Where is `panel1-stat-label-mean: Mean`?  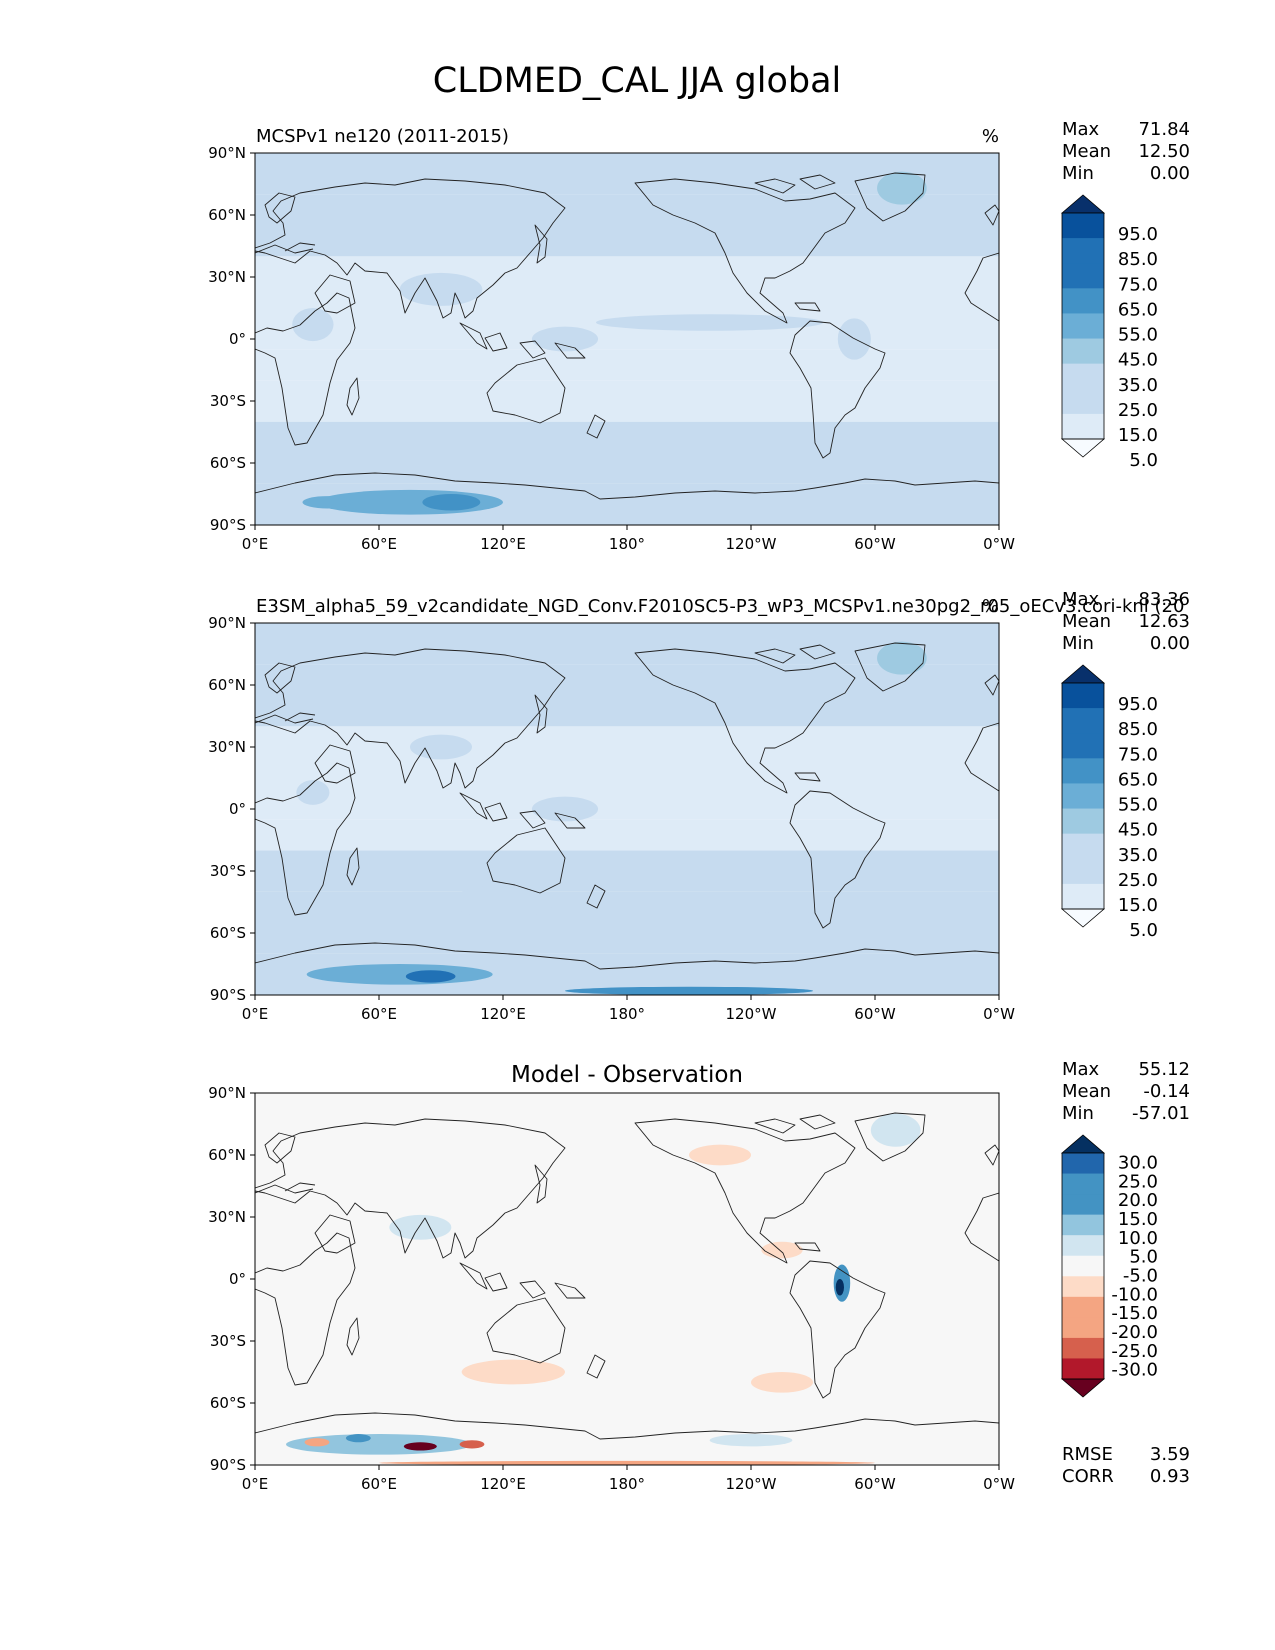
panel1-stat-label-mean: Mean is located at coordinates (1086, 151).